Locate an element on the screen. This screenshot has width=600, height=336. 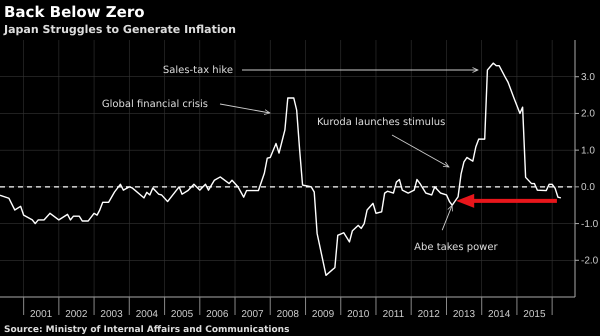
y-tick-label: 2.0 is located at coordinates (588, 114).